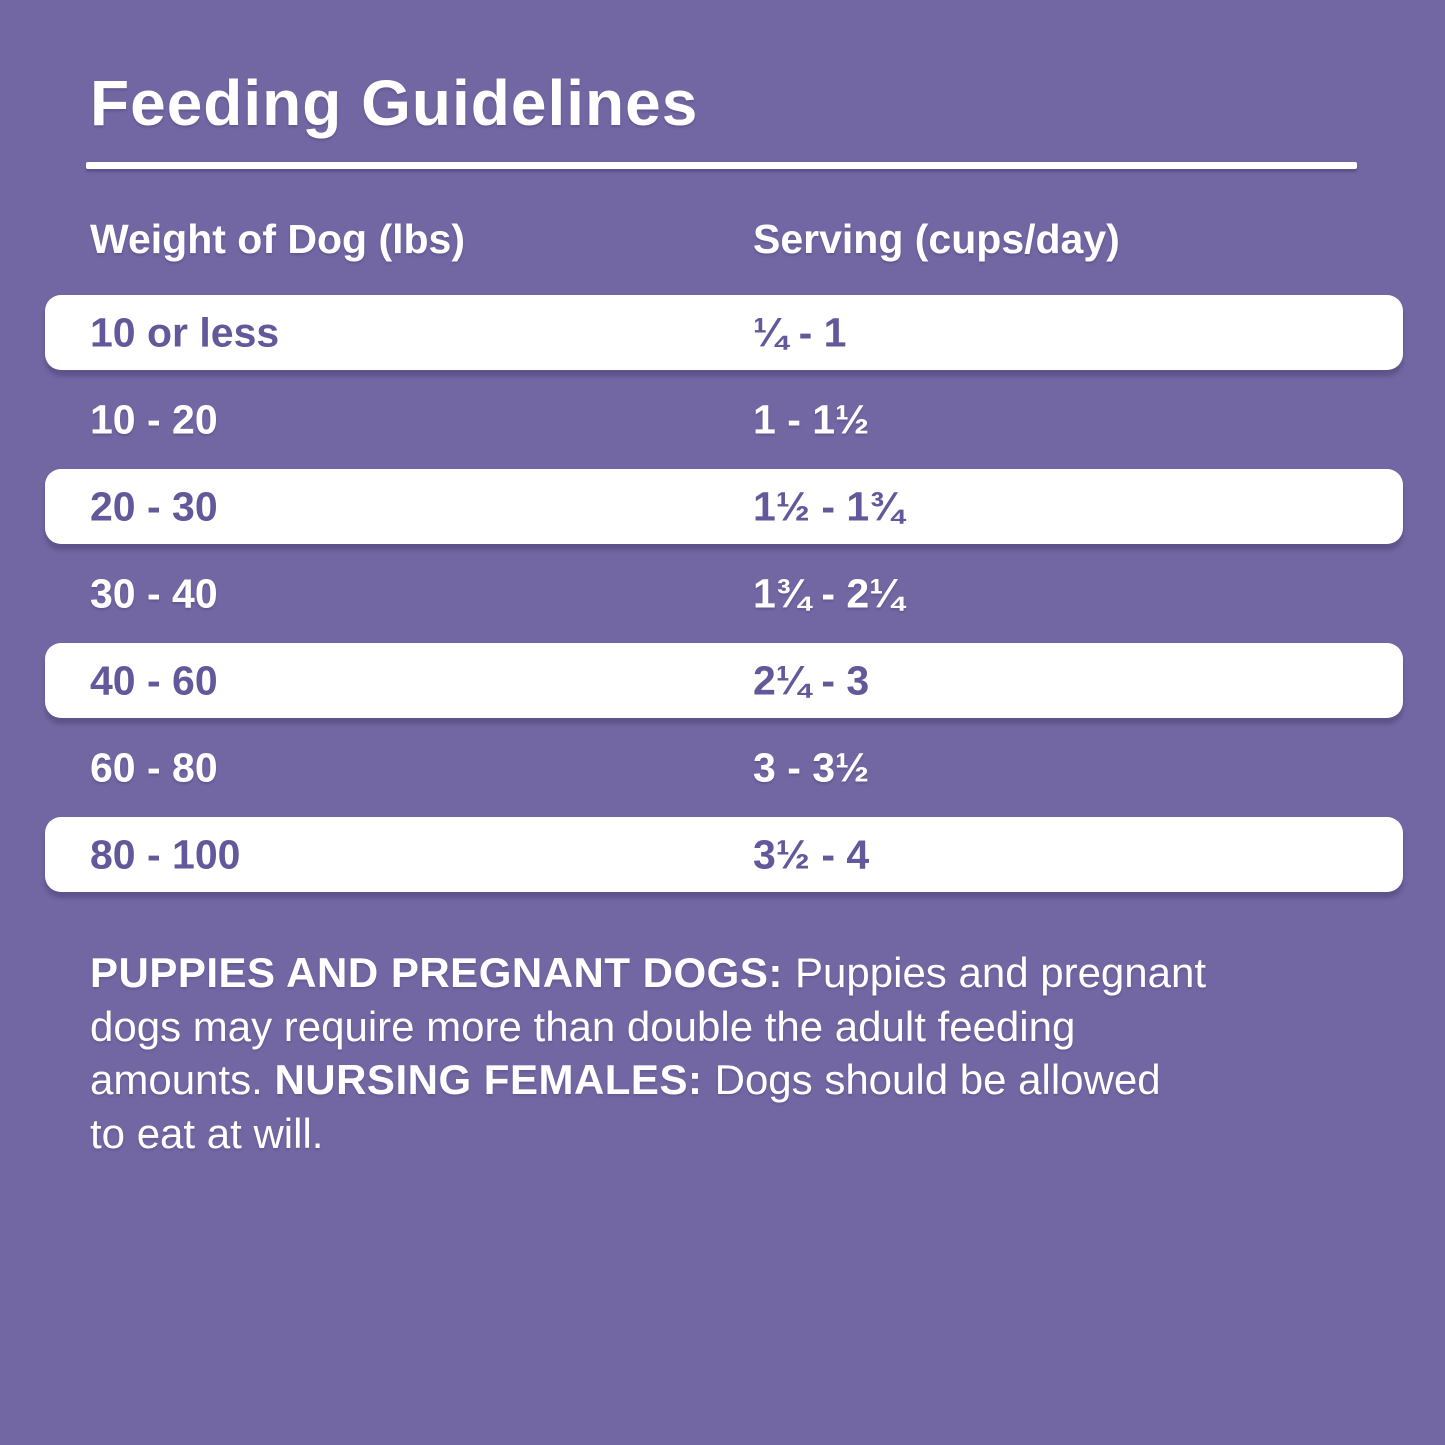 Image resolution: width=1445 pixels, height=1445 pixels. What do you see at coordinates (154, 767) in the screenshot?
I see `weight-cell: 60 - 80` at bounding box center [154, 767].